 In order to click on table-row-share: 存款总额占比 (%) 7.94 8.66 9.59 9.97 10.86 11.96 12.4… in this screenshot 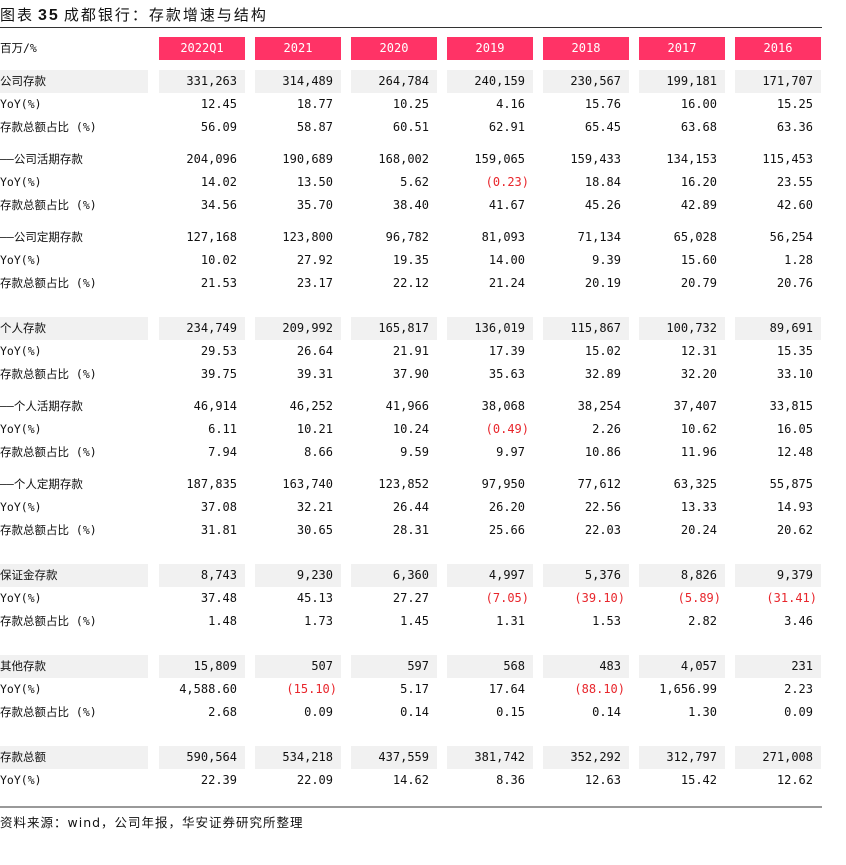, I will do `click(411, 452)`.